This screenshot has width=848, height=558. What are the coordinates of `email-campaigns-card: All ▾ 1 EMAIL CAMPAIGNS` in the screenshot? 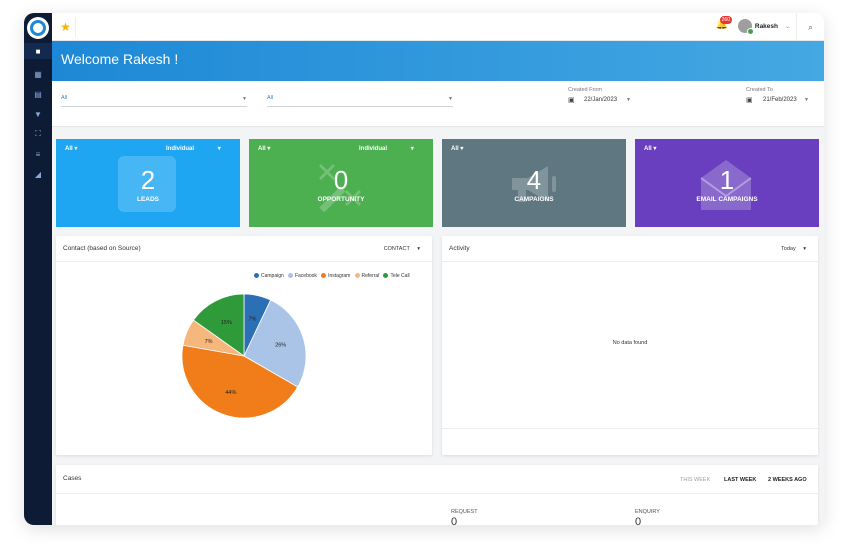 It's located at (727, 183).